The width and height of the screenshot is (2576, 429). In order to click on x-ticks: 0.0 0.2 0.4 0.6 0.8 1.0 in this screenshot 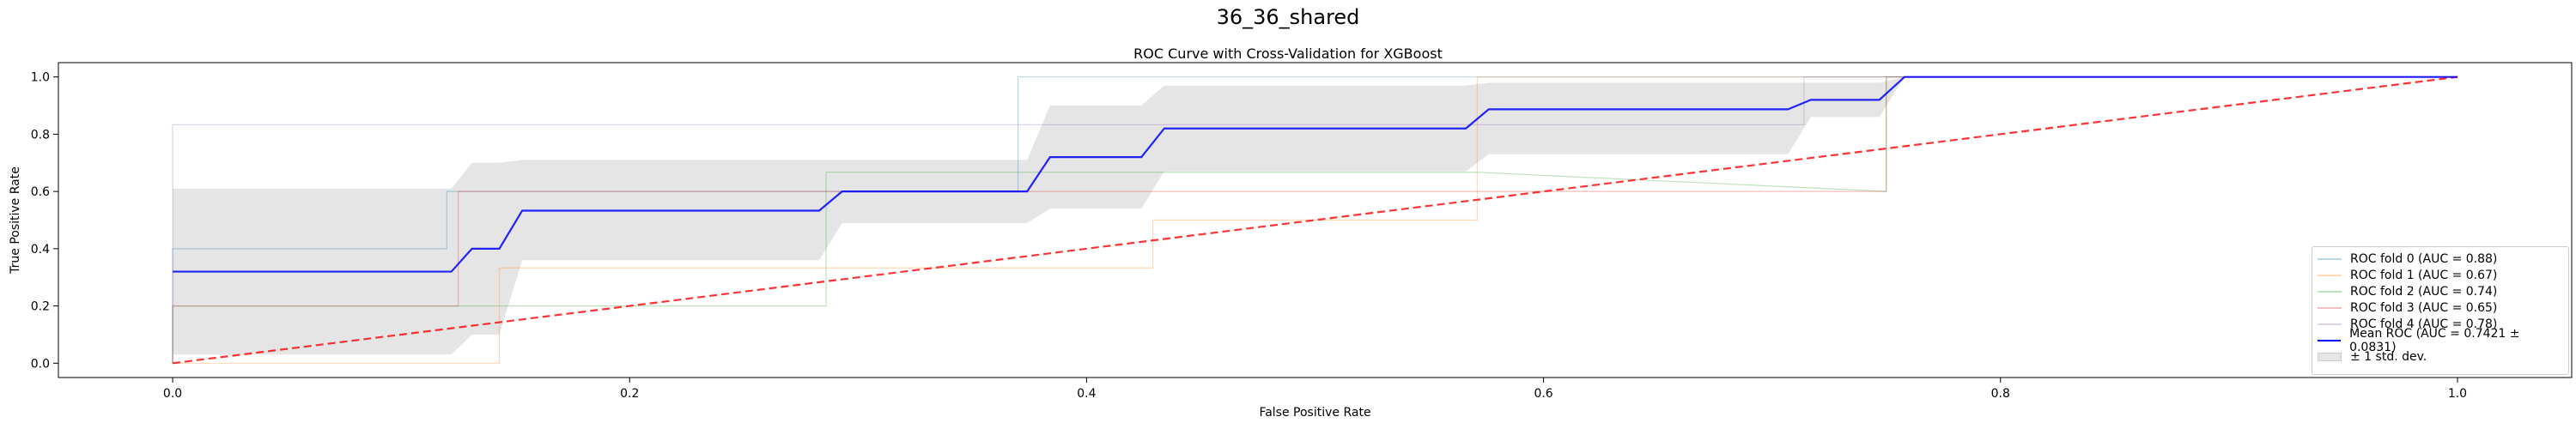, I will do `click(1315, 389)`.